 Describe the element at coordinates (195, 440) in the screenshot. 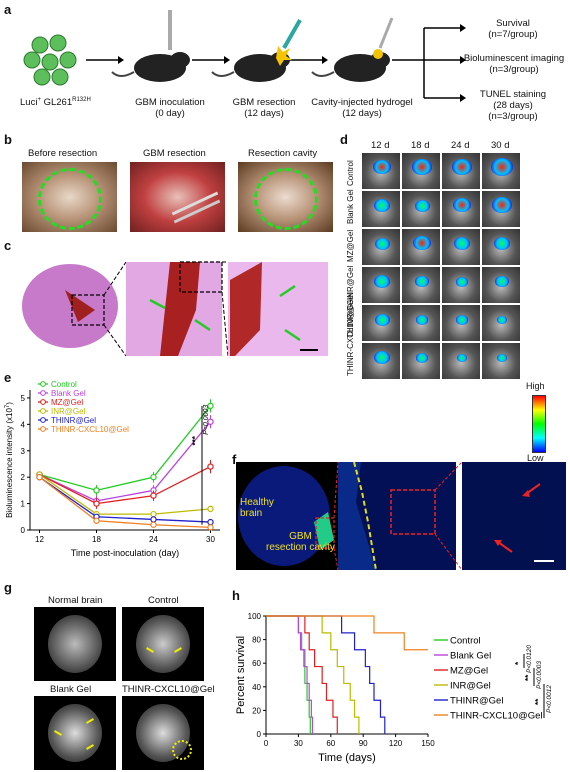

I see `significance-stars: ***` at that location.